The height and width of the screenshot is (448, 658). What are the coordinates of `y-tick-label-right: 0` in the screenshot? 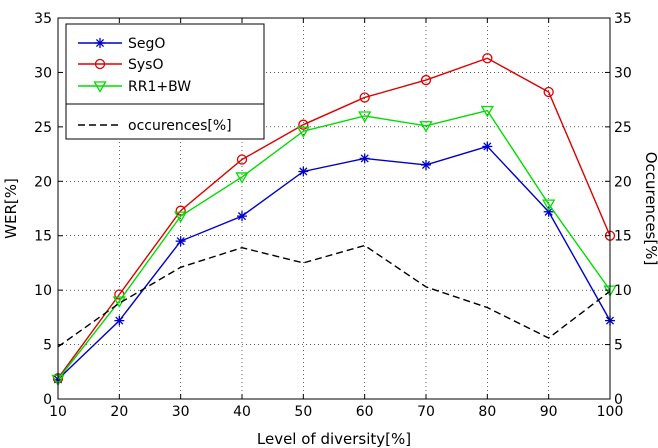 It's located at (618, 400).